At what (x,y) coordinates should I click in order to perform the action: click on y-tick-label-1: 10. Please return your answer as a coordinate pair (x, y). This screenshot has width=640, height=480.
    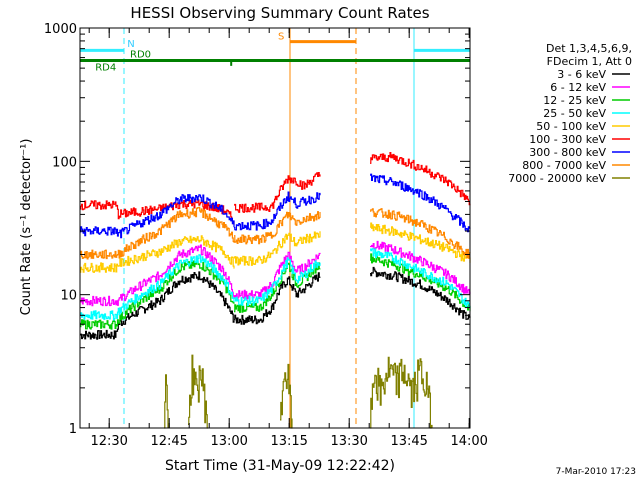
    Looking at the image, I should click on (68, 296).